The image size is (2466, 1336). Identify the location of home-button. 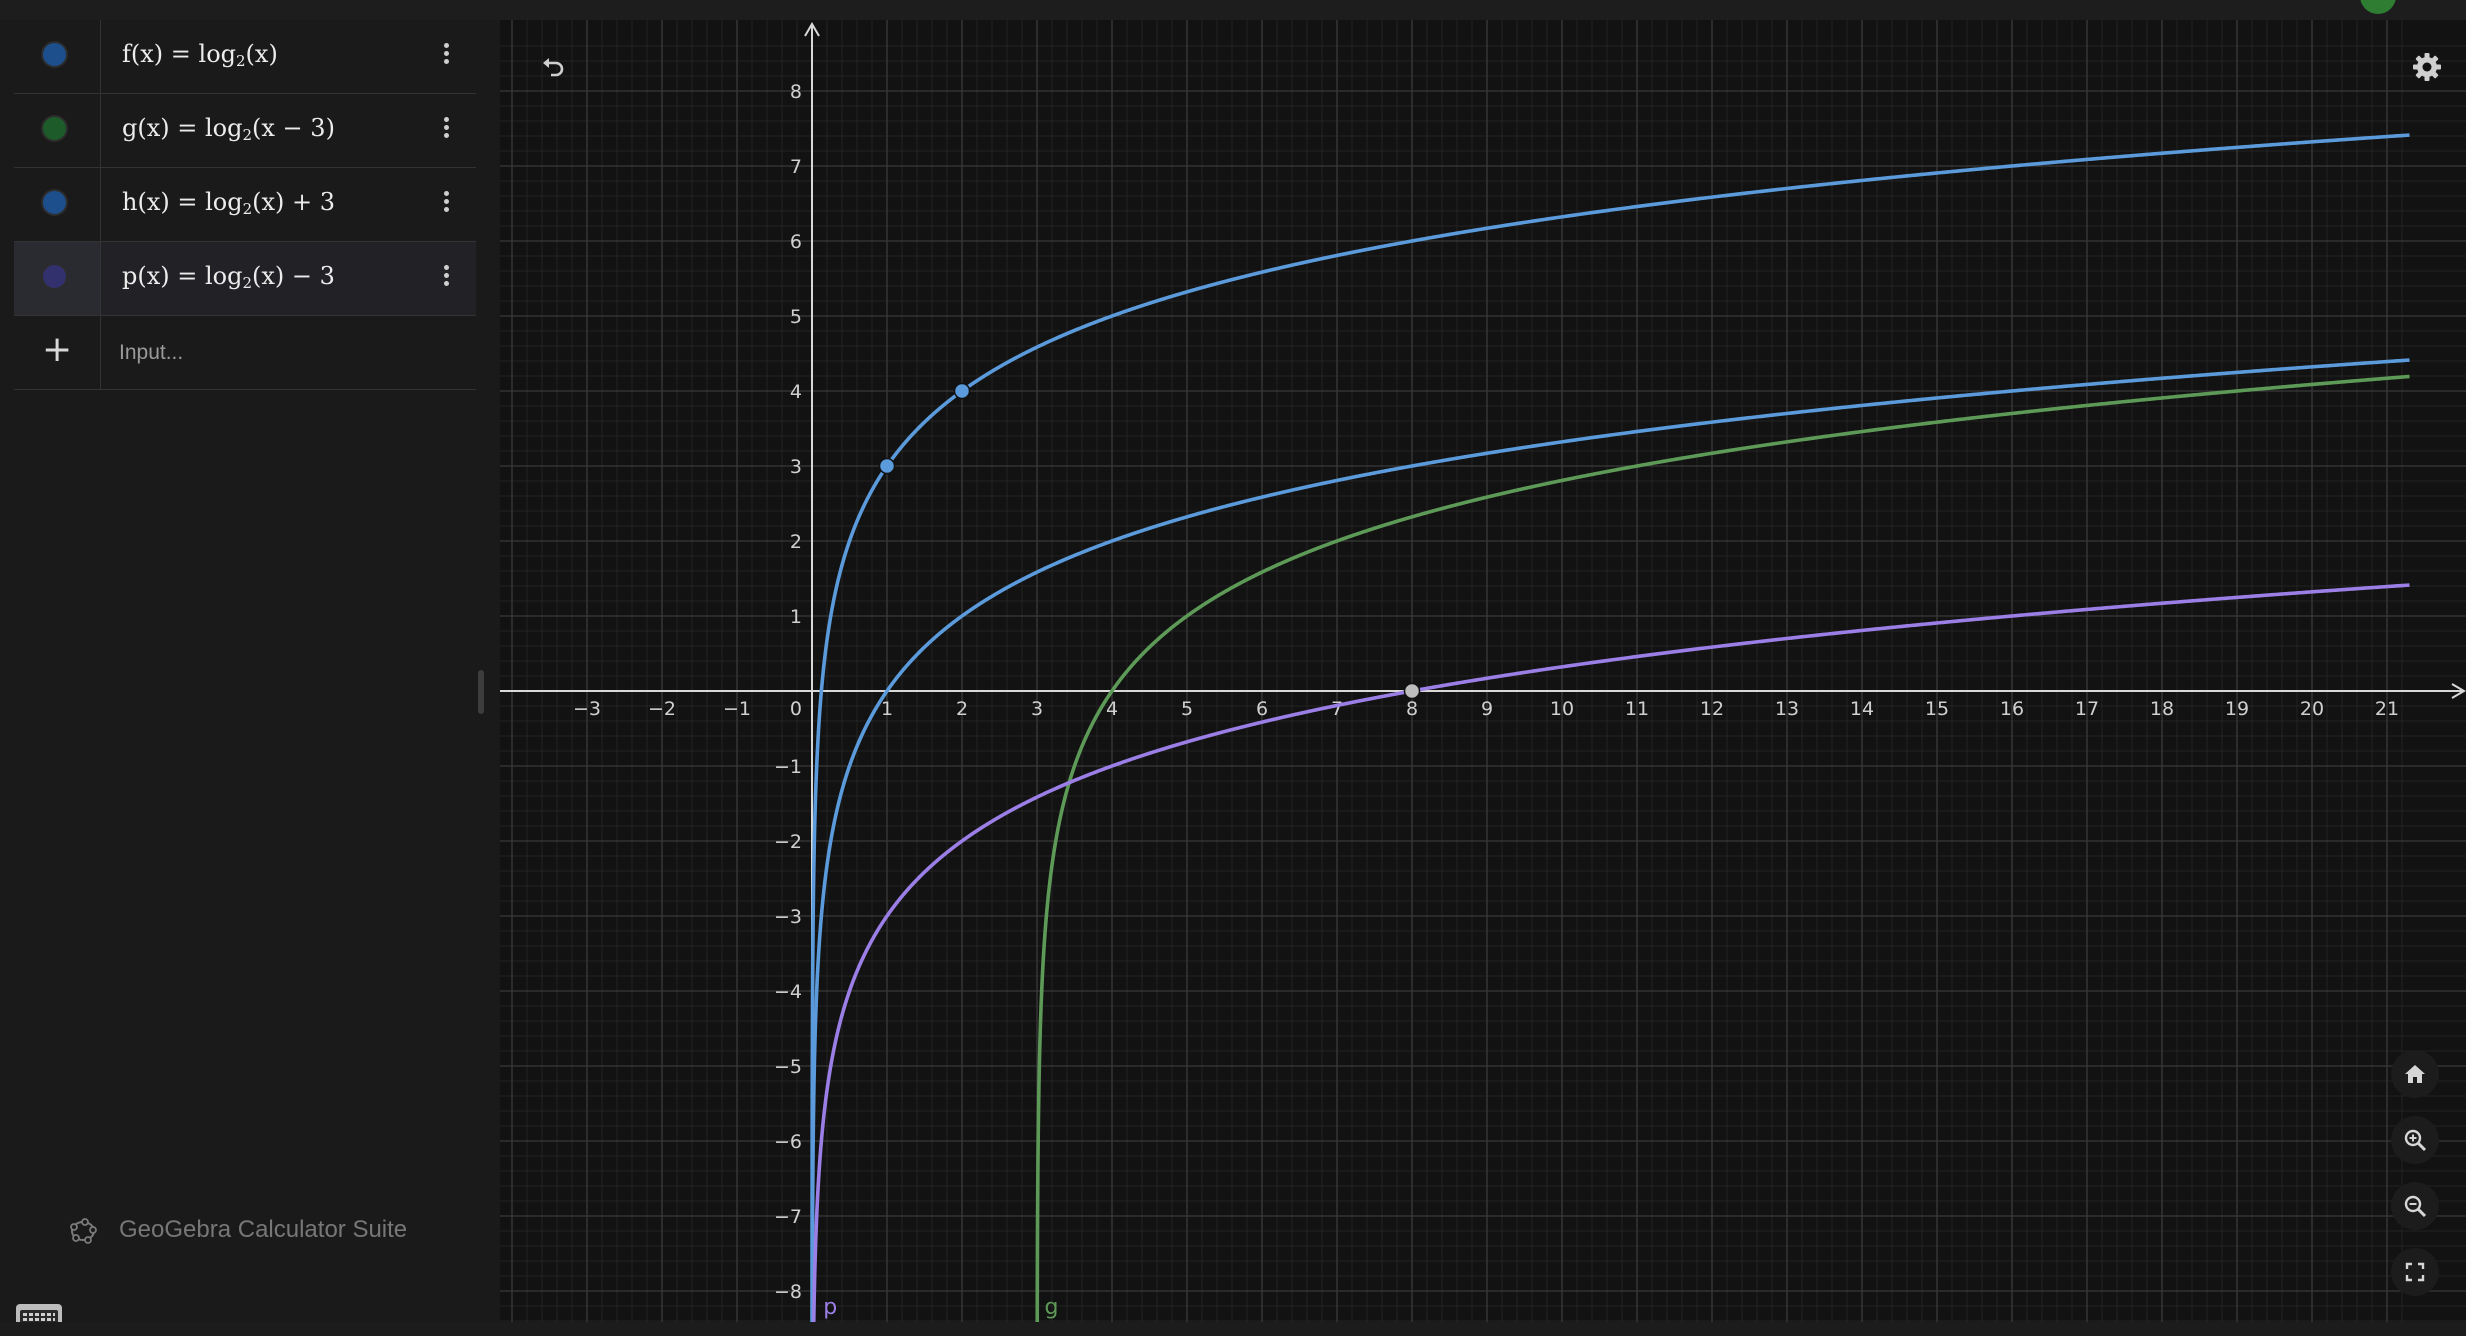
(2415, 1074).